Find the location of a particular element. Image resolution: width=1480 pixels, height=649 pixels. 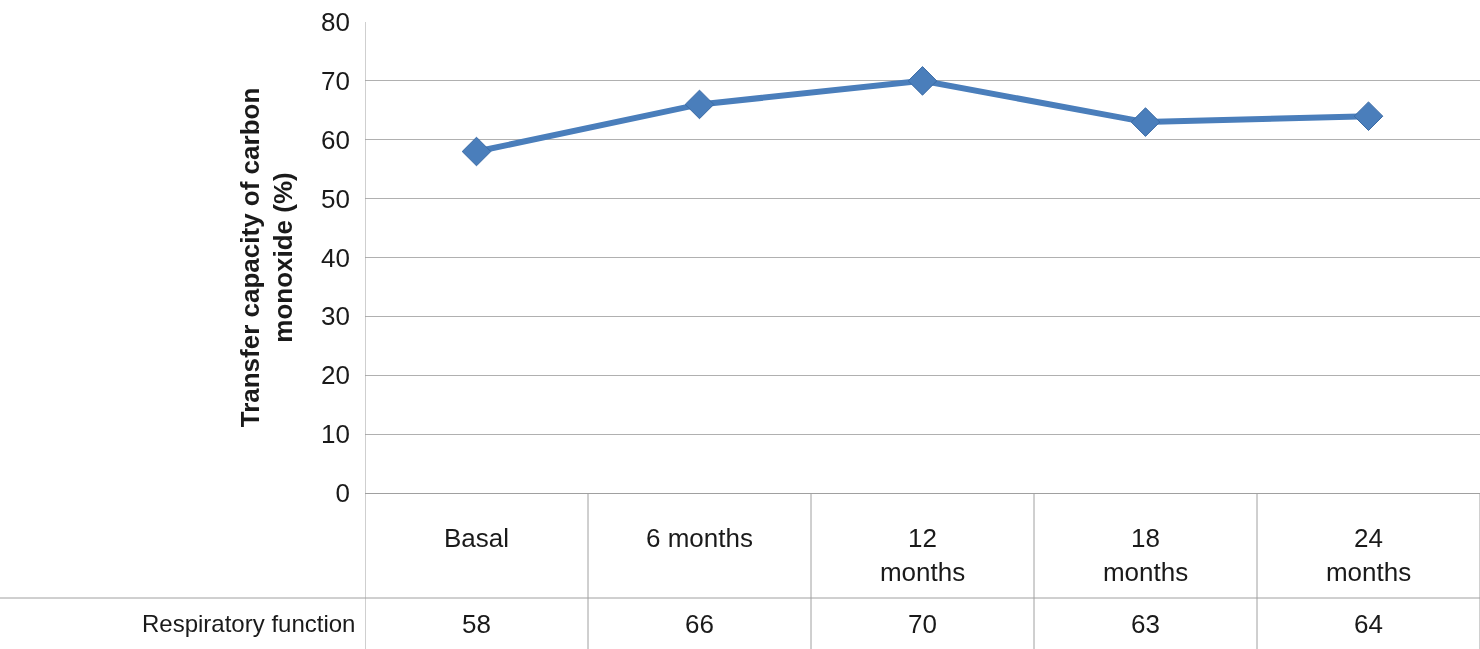

y-axis-title: Transfer capacity of carbon monoxide (%) is located at coordinates (266, 257).